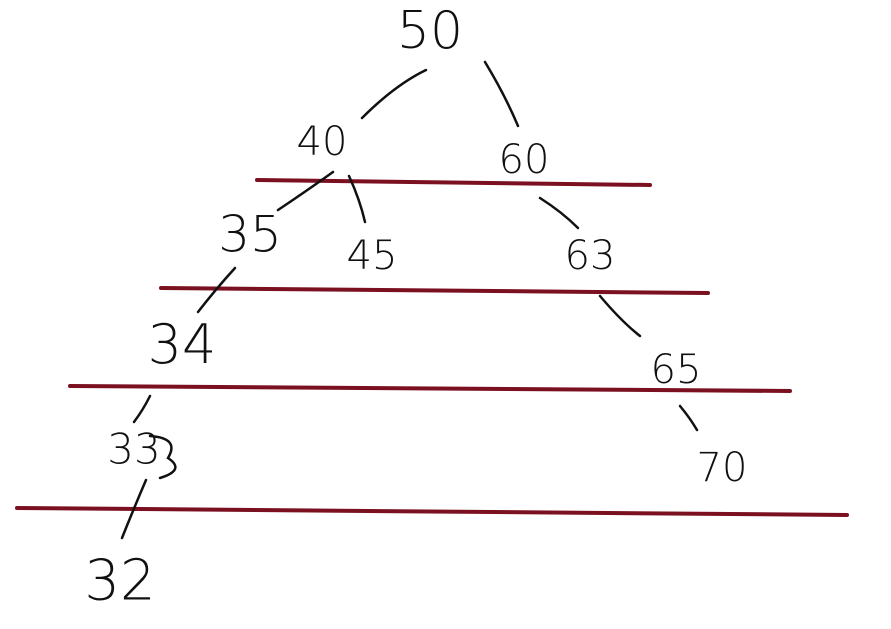 The image size is (891, 629). Describe the element at coordinates (250, 235) in the screenshot. I see `node-35: 35` at that location.